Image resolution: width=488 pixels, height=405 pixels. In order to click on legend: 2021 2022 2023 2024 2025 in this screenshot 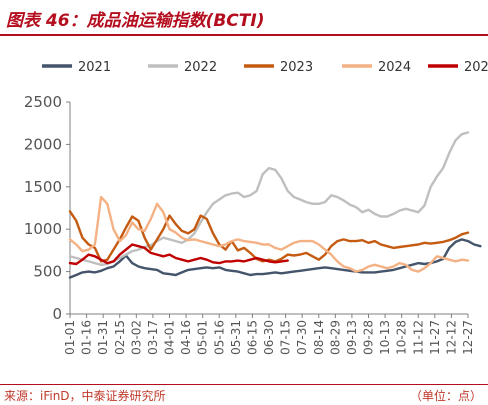, I will do `click(265, 67)`.